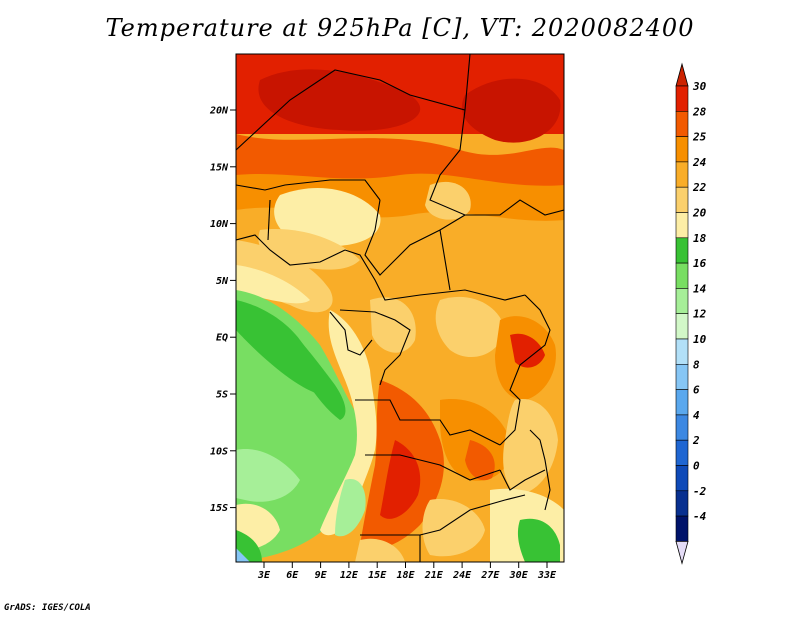 The image size is (800, 618). What do you see at coordinates (321, 575) in the screenshot?
I see `lon-label: 9E` at bounding box center [321, 575].